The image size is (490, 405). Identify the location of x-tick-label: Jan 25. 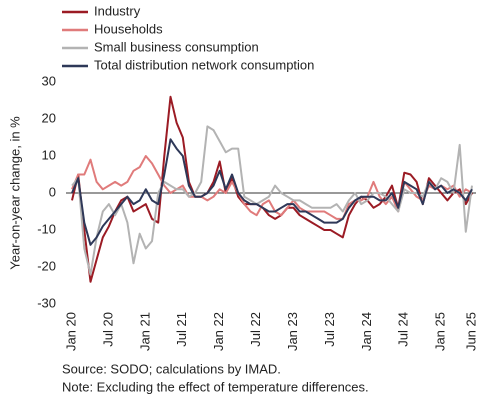
(440, 331).